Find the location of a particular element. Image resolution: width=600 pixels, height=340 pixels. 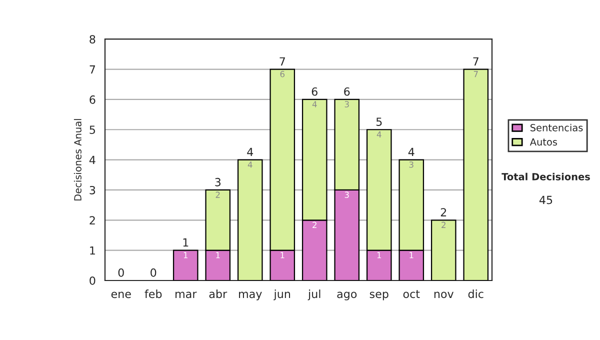

x-tick-label: jun is located at coordinates (282, 295).